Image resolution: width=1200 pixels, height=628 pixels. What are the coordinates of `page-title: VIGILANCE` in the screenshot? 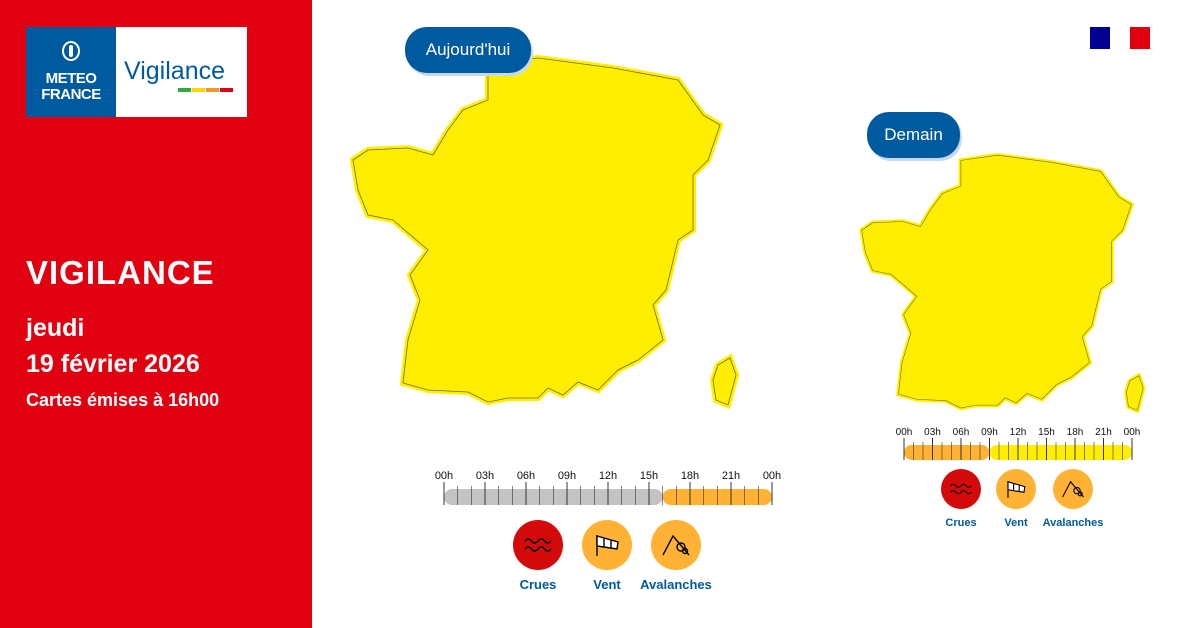 It's located at (120, 272).